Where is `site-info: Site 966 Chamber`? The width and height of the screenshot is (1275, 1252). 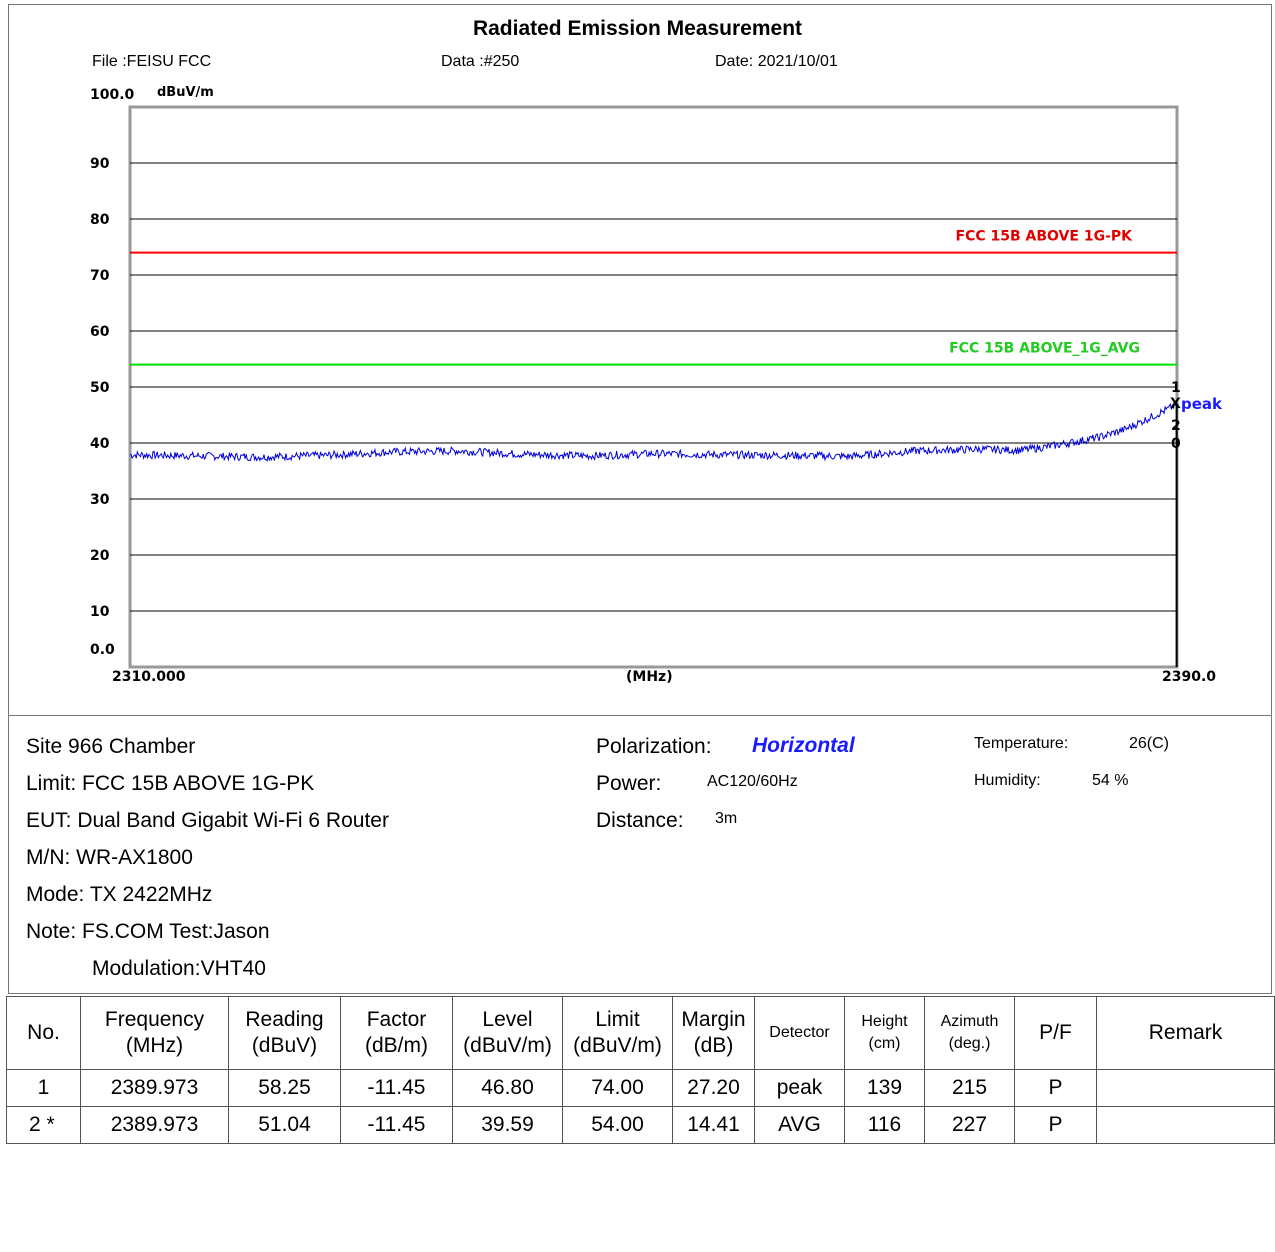 site-info: Site 966 Chamber is located at coordinates (111, 746).